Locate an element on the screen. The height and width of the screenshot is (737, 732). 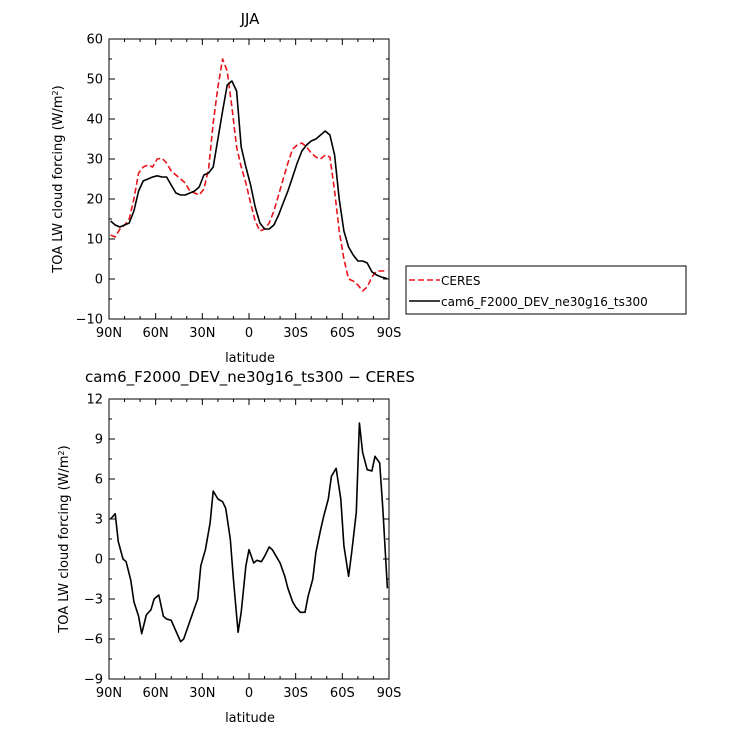
legend: CERES cam6_F2000_DEV_ne30g16_ts300 is located at coordinates (546, 290).